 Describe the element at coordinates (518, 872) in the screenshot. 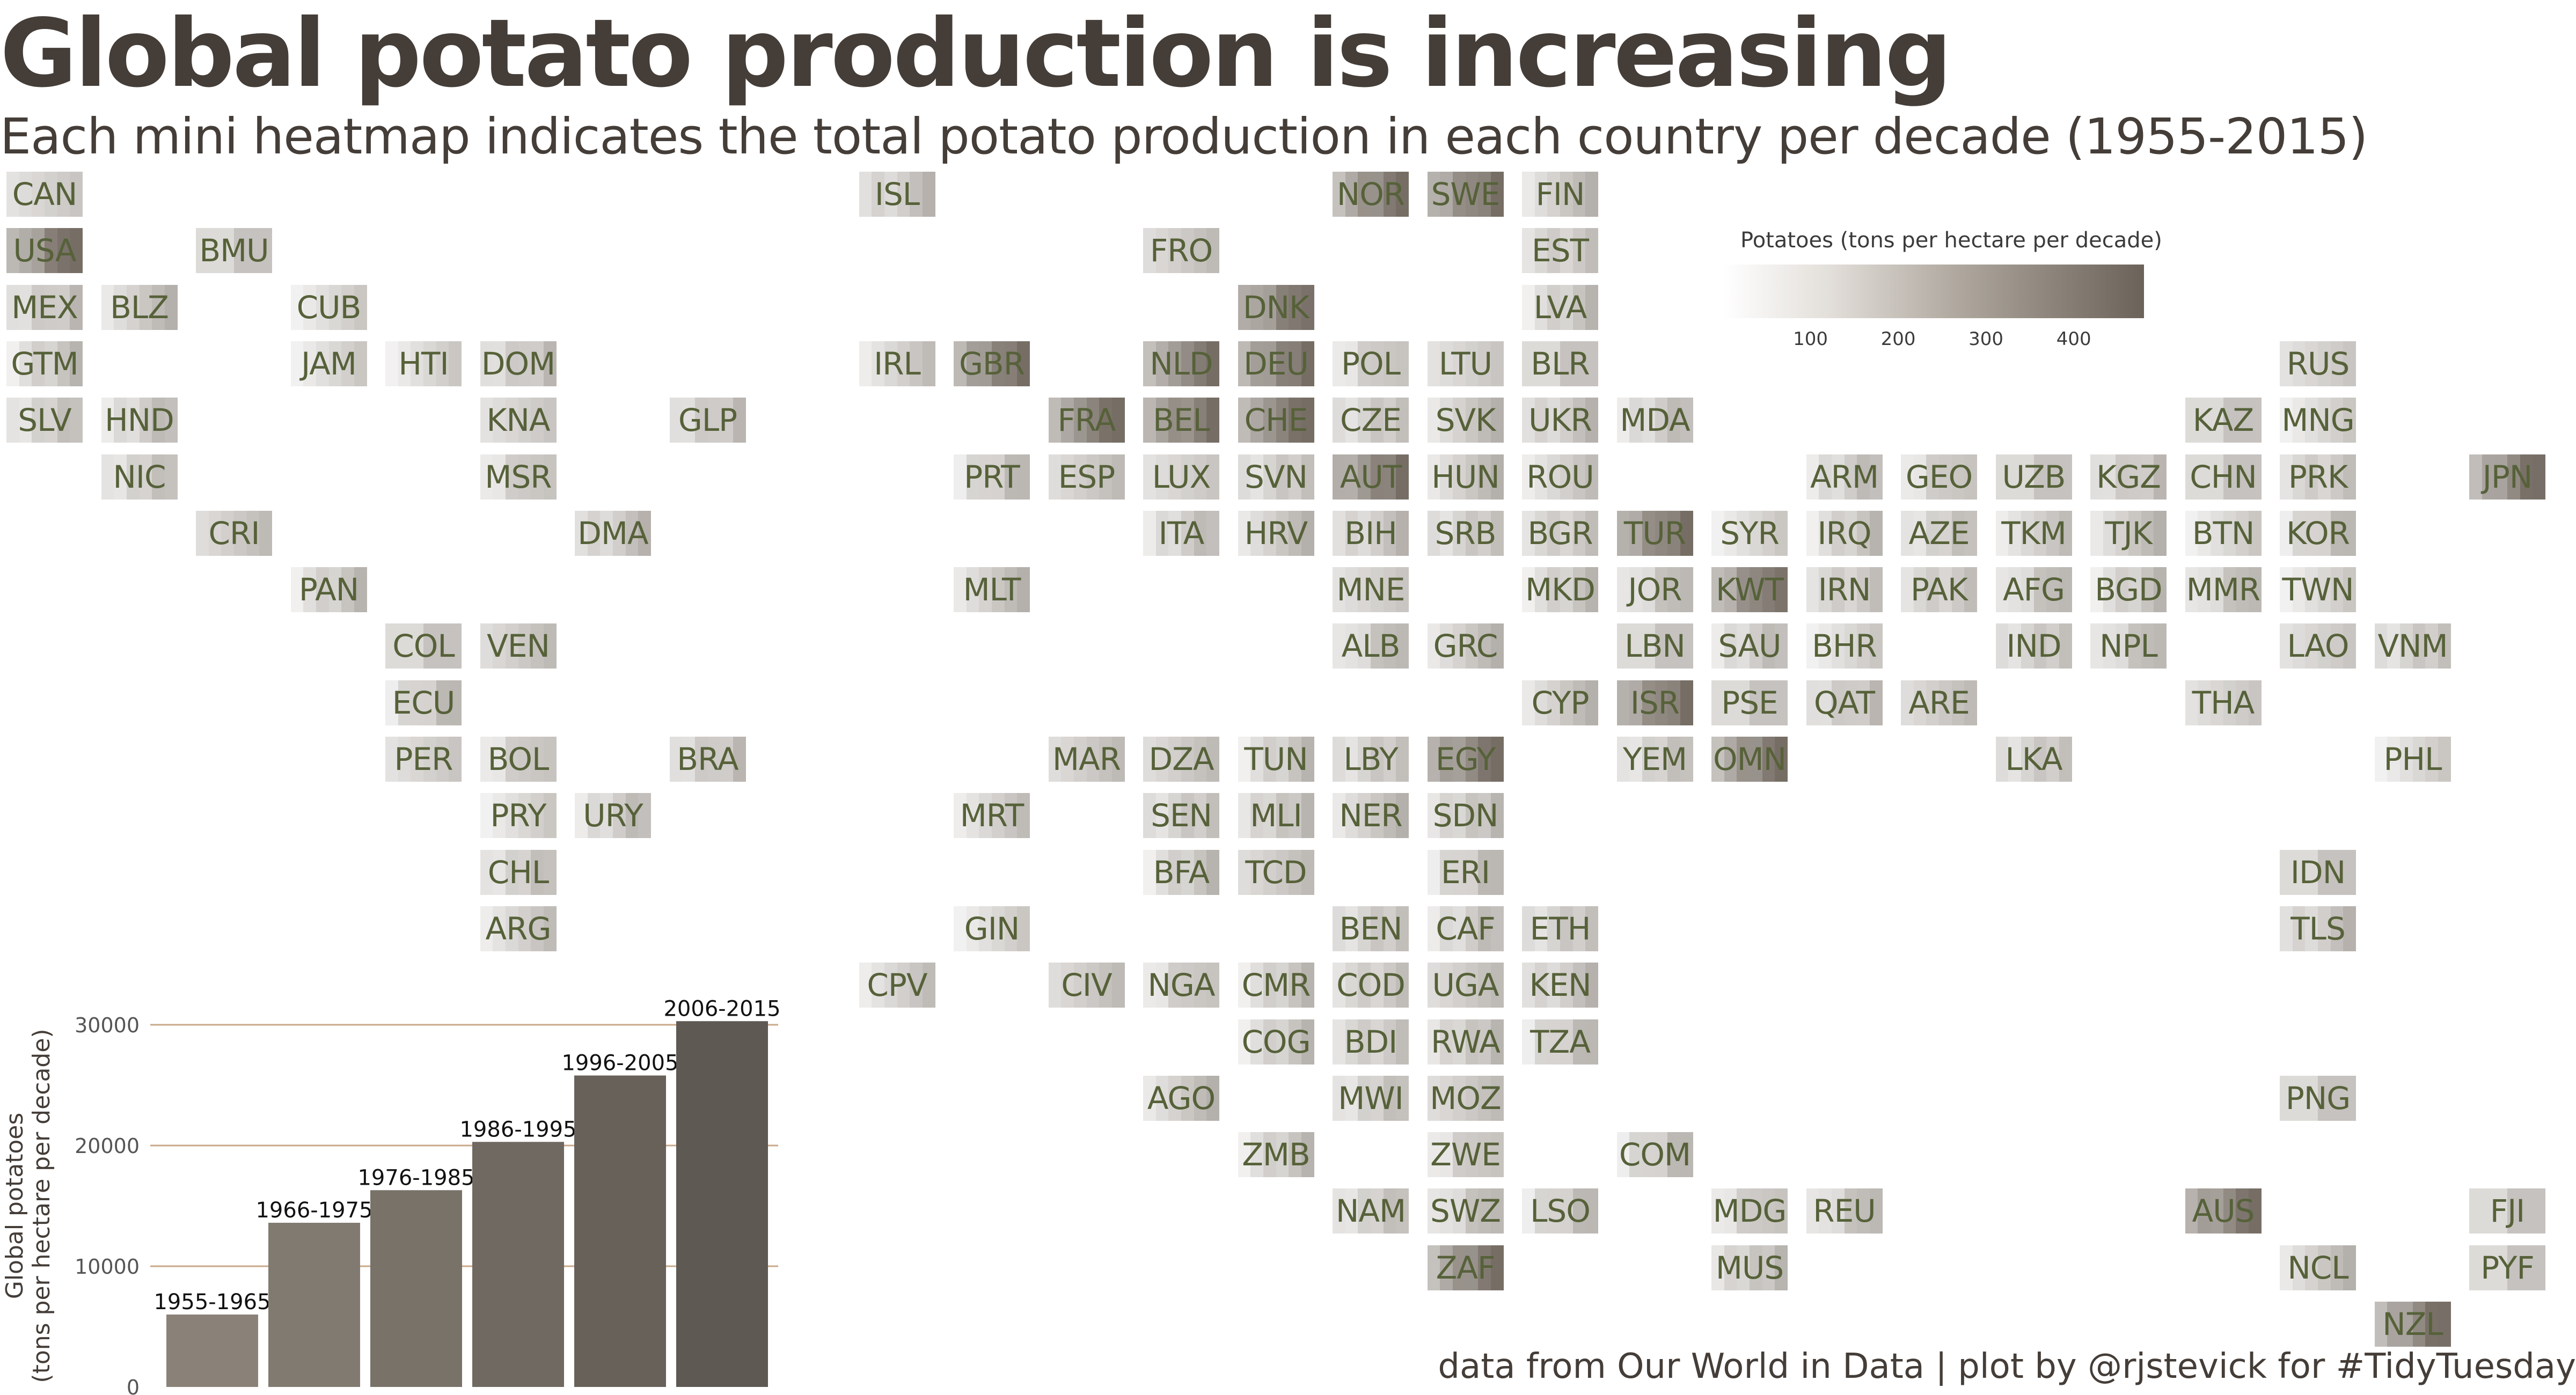

I see `country-tile-chl: CHL` at that location.